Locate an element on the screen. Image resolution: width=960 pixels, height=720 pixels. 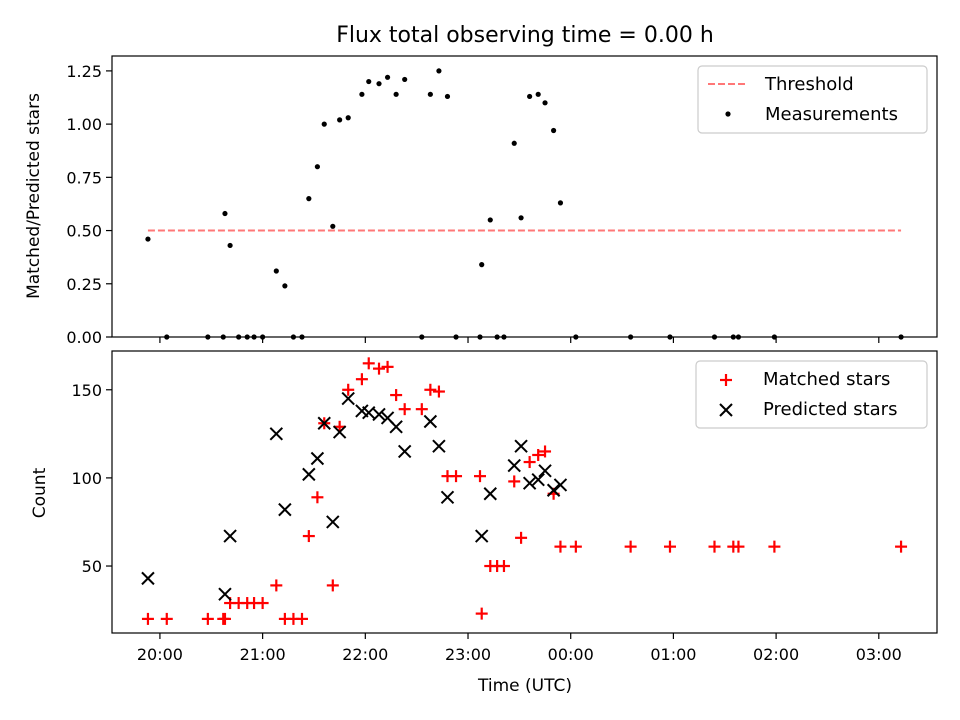
y-tick-label: 0.25 is located at coordinates (84, 284).